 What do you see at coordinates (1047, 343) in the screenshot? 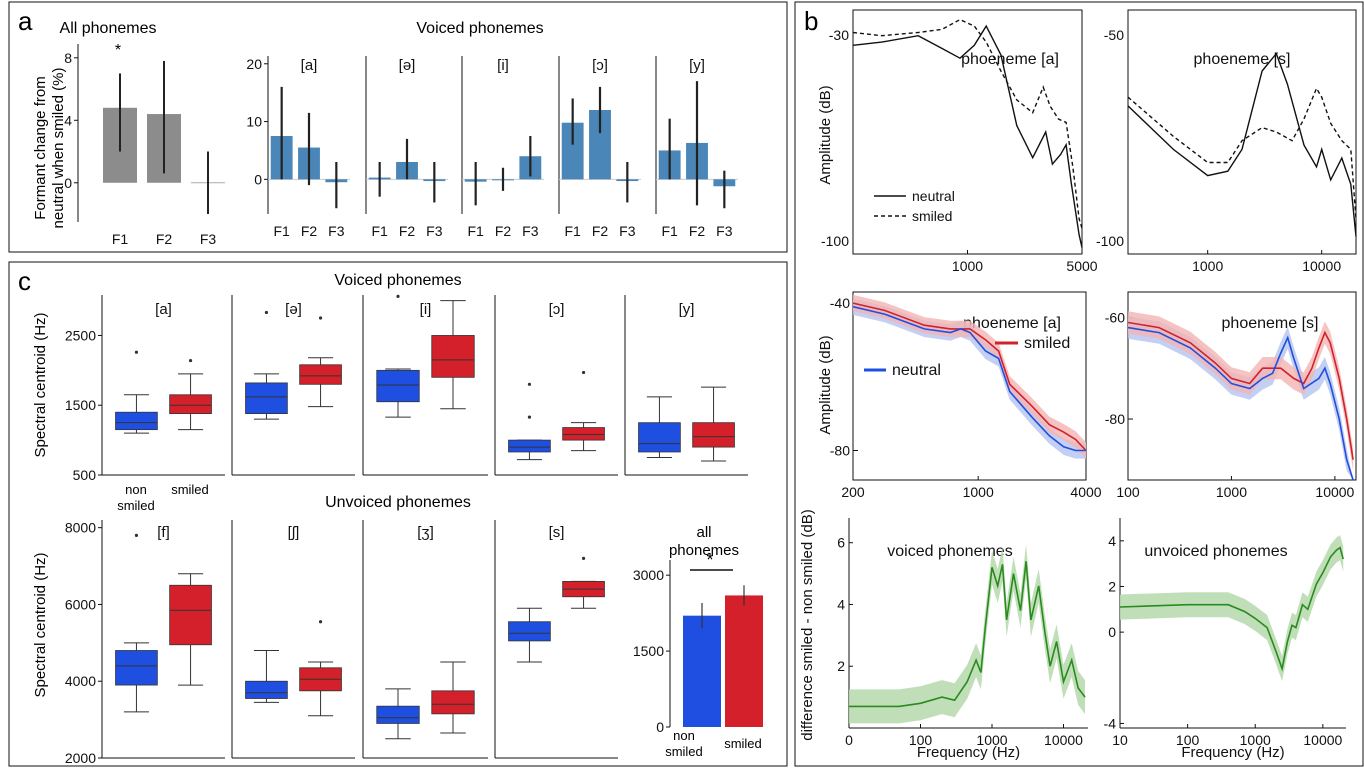
I see `b-mid-legend-smiled: smiled` at bounding box center [1047, 343].